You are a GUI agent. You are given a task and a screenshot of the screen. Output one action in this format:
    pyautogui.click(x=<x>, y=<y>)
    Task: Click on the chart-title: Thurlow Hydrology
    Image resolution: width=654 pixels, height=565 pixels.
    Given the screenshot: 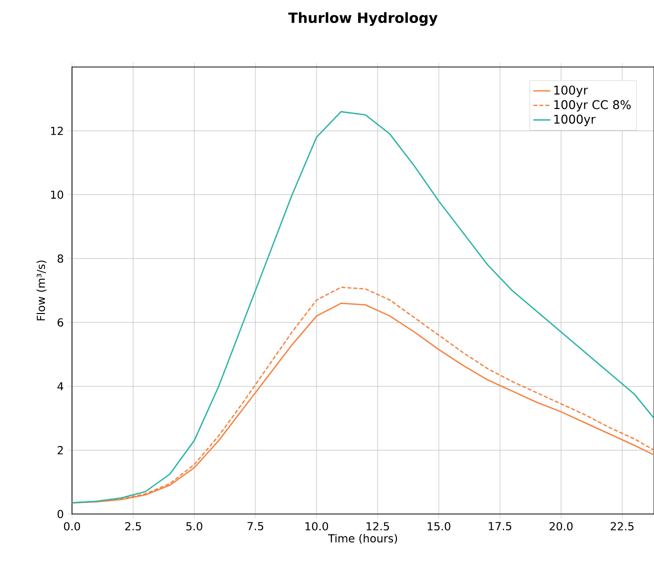 What is the action you would take?
    pyautogui.click(x=363, y=19)
    